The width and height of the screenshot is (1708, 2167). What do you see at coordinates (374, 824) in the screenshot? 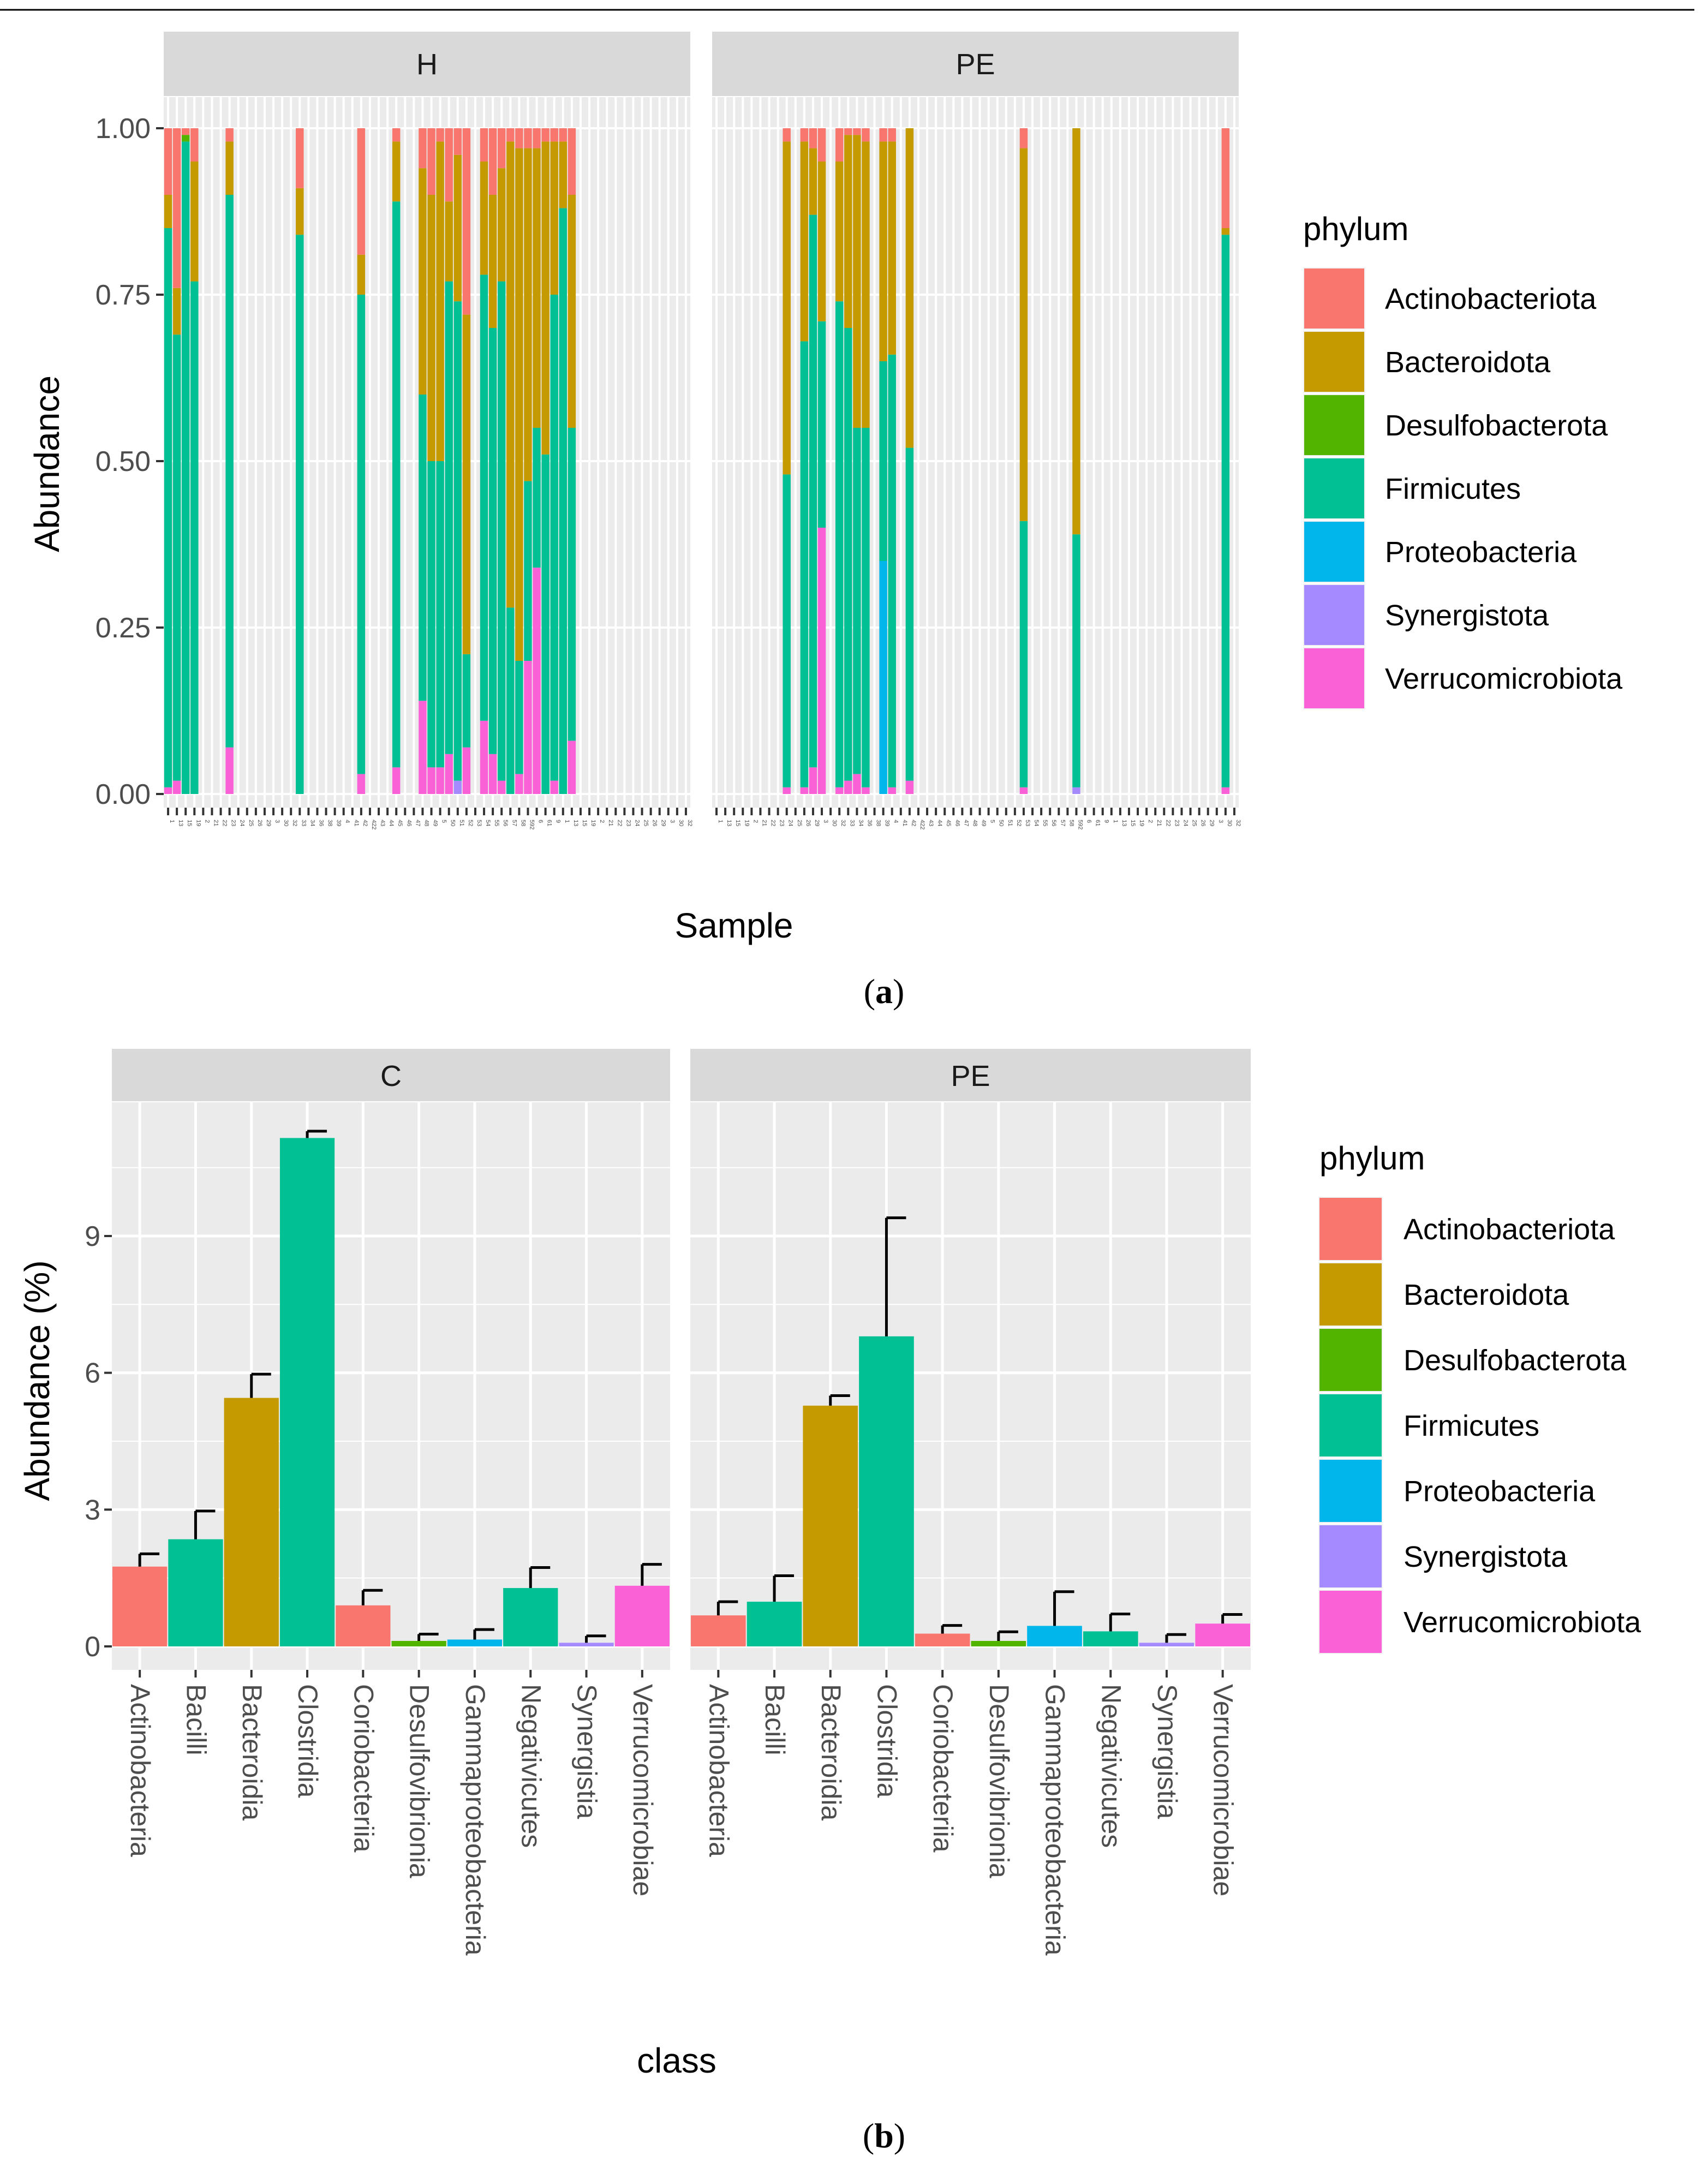
I see `x-tick-label-a: 422` at bounding box center [374, 824].